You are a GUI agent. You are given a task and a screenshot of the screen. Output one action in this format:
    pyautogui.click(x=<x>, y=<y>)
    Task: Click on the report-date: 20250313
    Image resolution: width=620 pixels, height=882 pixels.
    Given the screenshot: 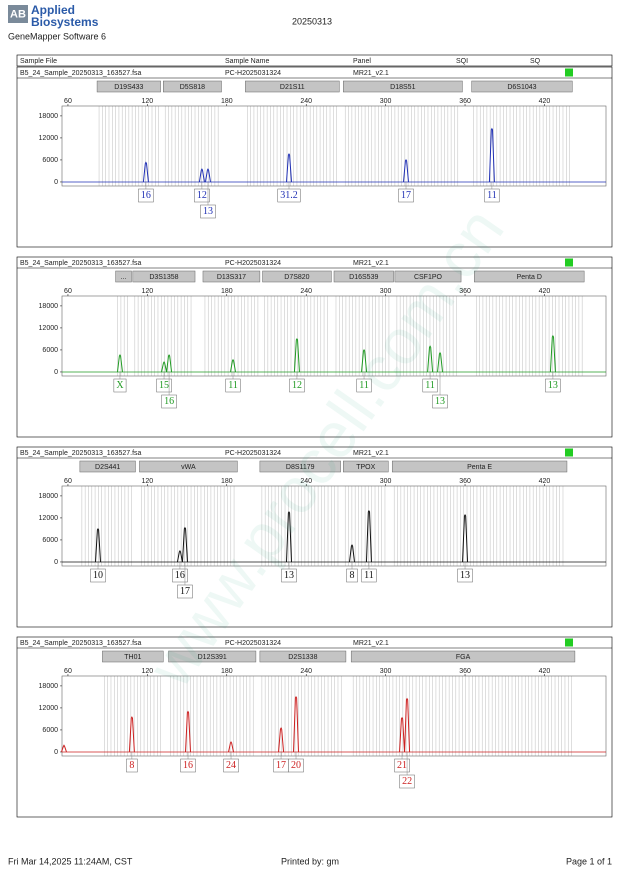 What is the action you would take?
    pyautogui.click(x=312, y=21)
    